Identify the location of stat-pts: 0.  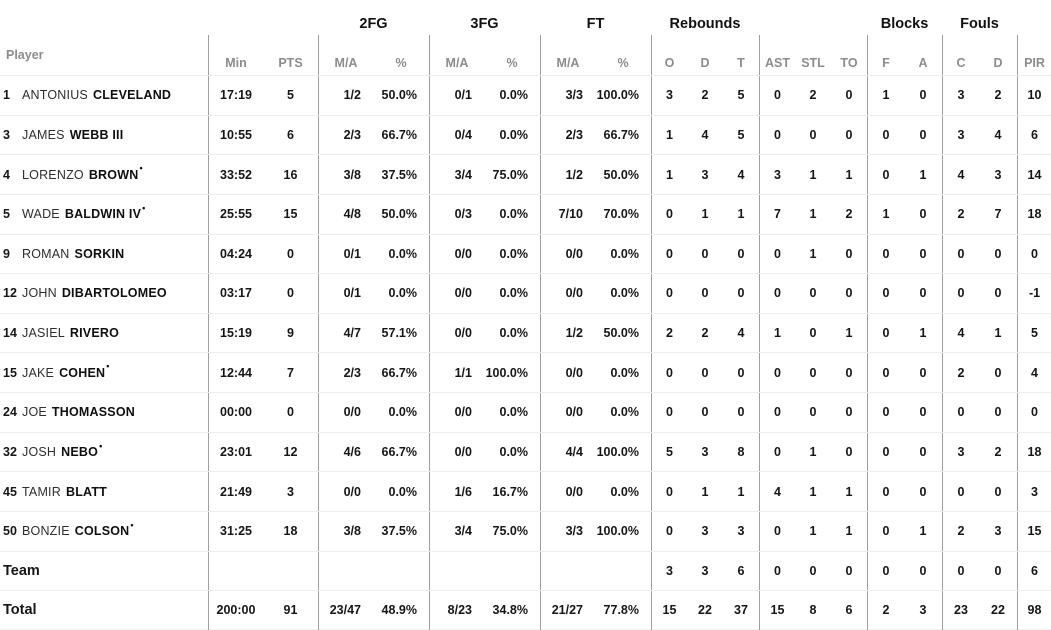
(290, 293).